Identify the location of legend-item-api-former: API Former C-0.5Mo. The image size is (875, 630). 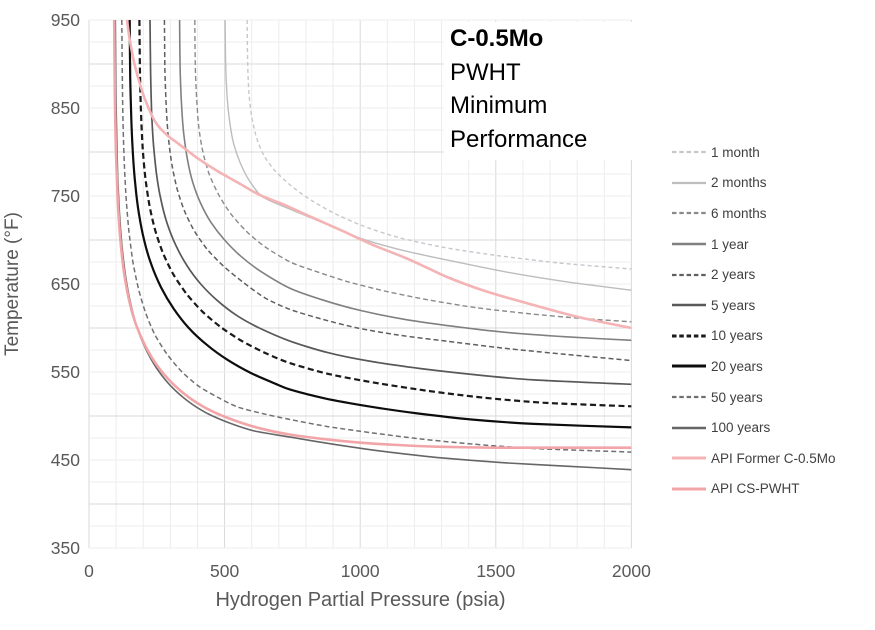
(754, 458).